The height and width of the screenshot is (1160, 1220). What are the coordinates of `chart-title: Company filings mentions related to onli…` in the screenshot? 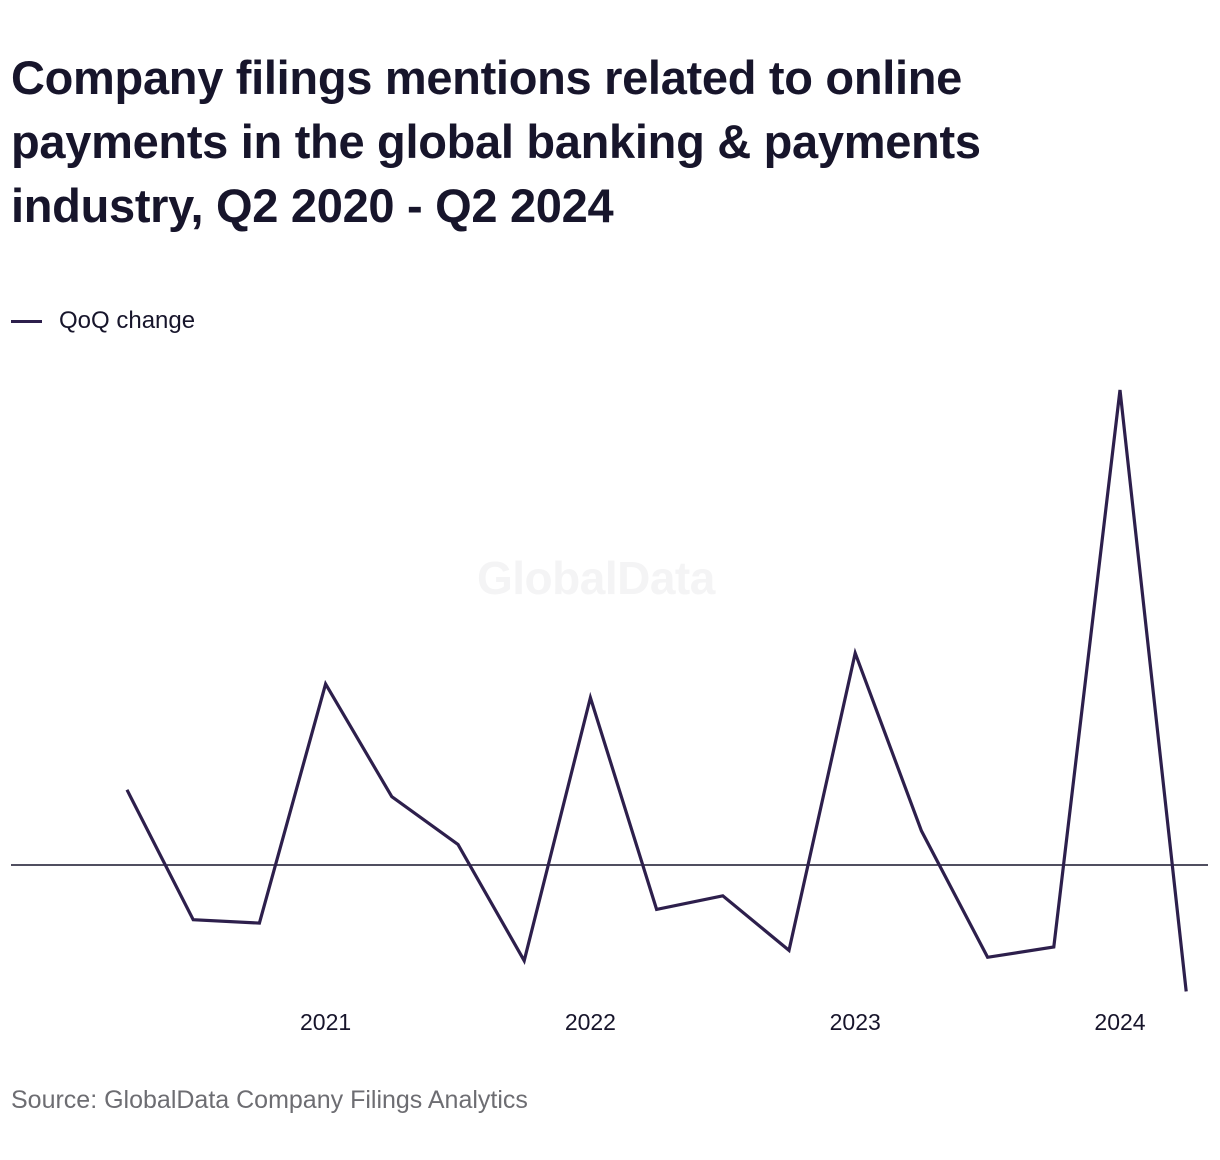 It's located at (496, 141).